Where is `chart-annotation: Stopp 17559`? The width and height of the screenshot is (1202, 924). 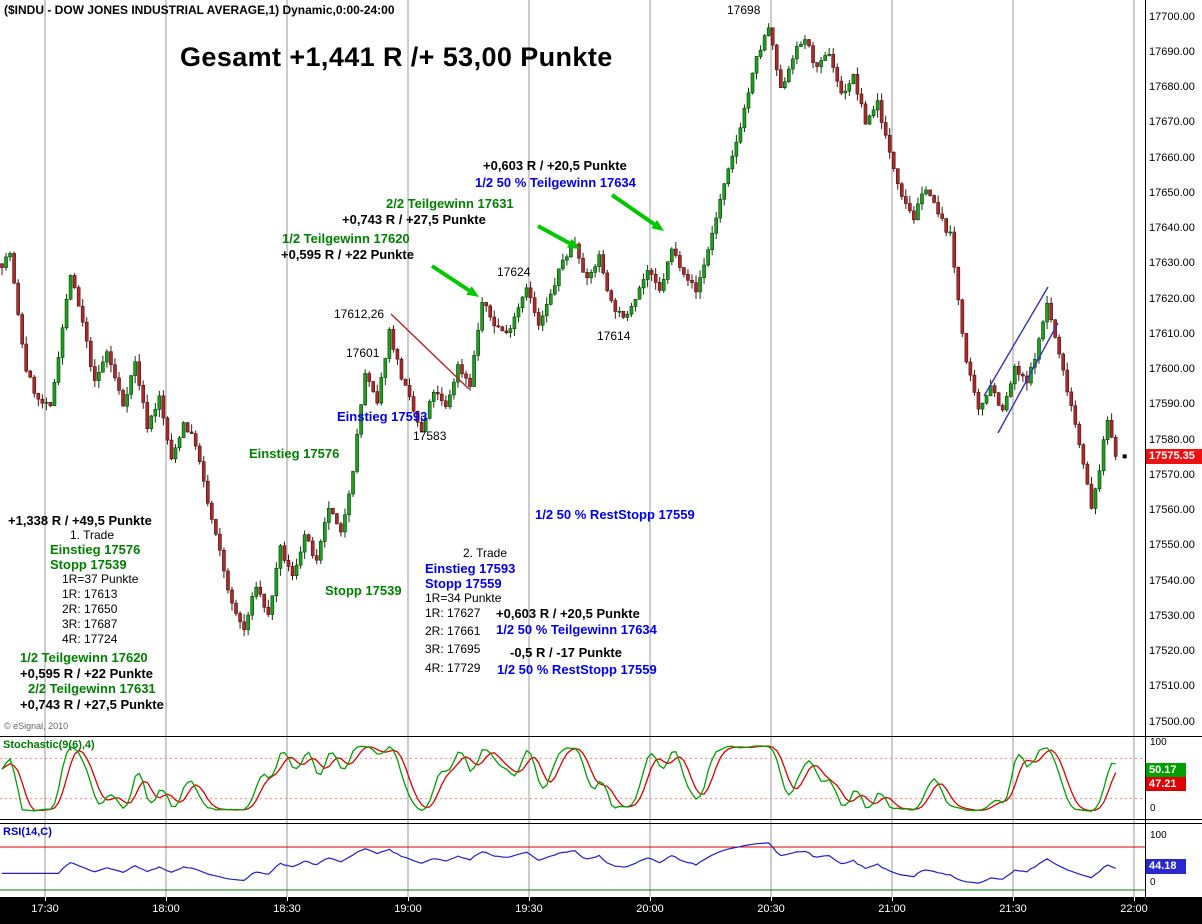
chart-annotation: Stopp 17559 is located at coordinates (463, 583).